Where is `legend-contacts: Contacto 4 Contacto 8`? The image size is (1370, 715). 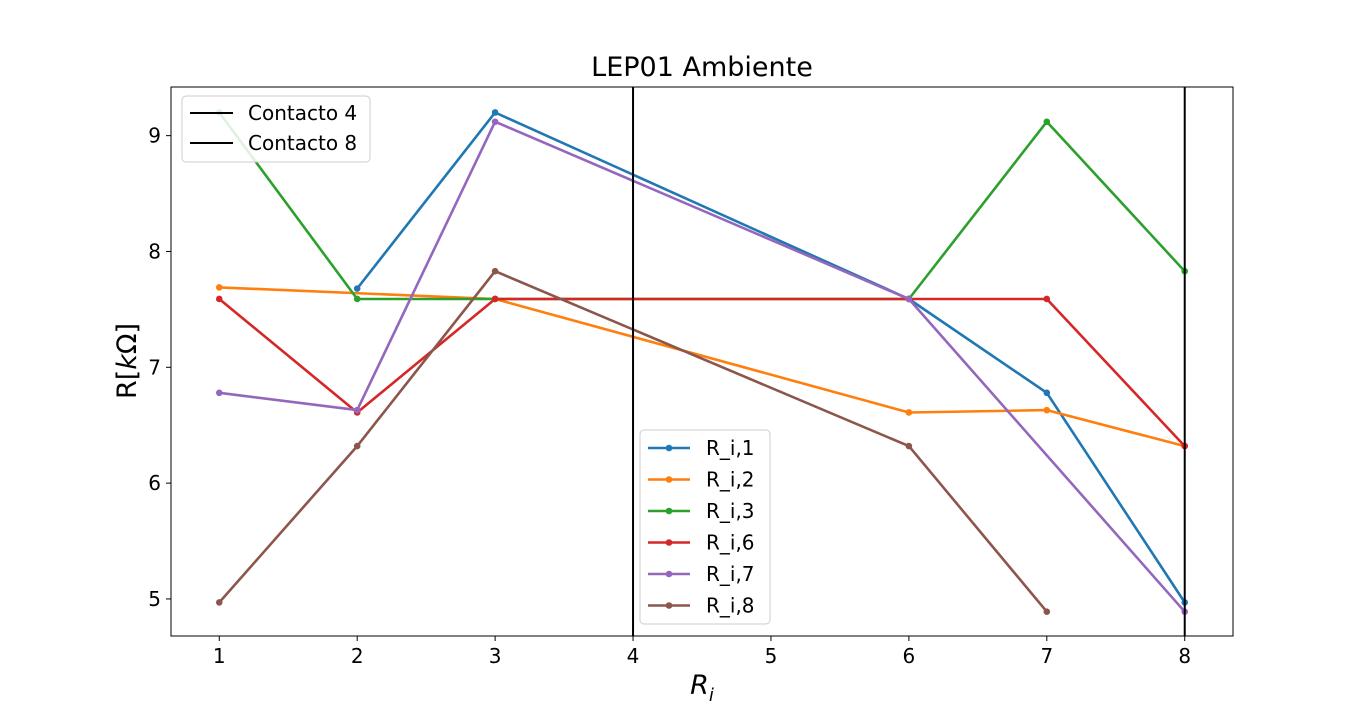
legend-contacts: Contacto 4 Contacto 8 is located at coordinates (276, 129).